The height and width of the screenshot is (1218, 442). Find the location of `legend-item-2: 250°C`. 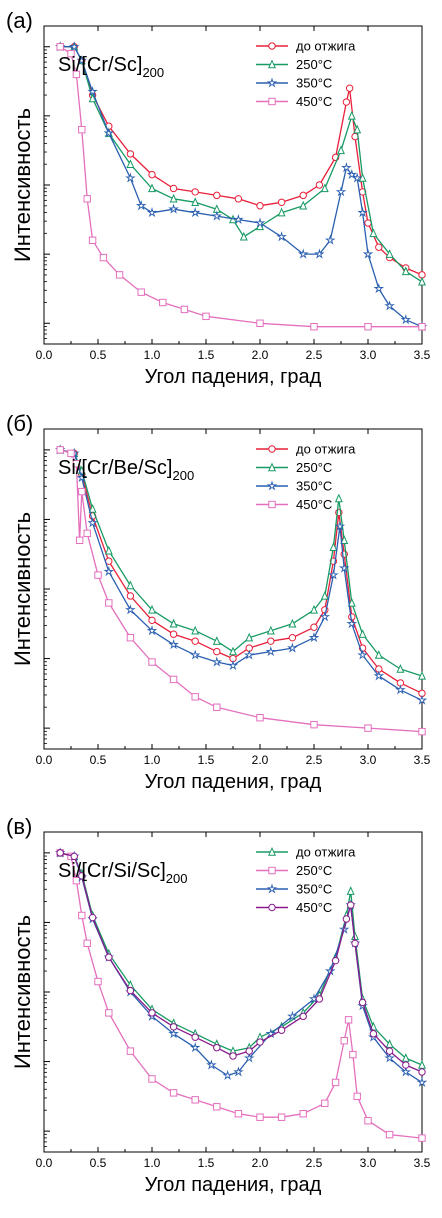

legend-item-2: 250°C is located at coordinates (294, 64).